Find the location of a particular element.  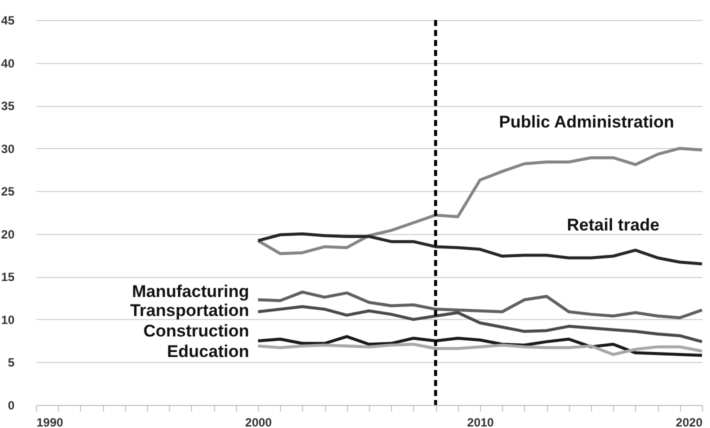

y-tick-label: 40 is located at coordinates (8, 63).